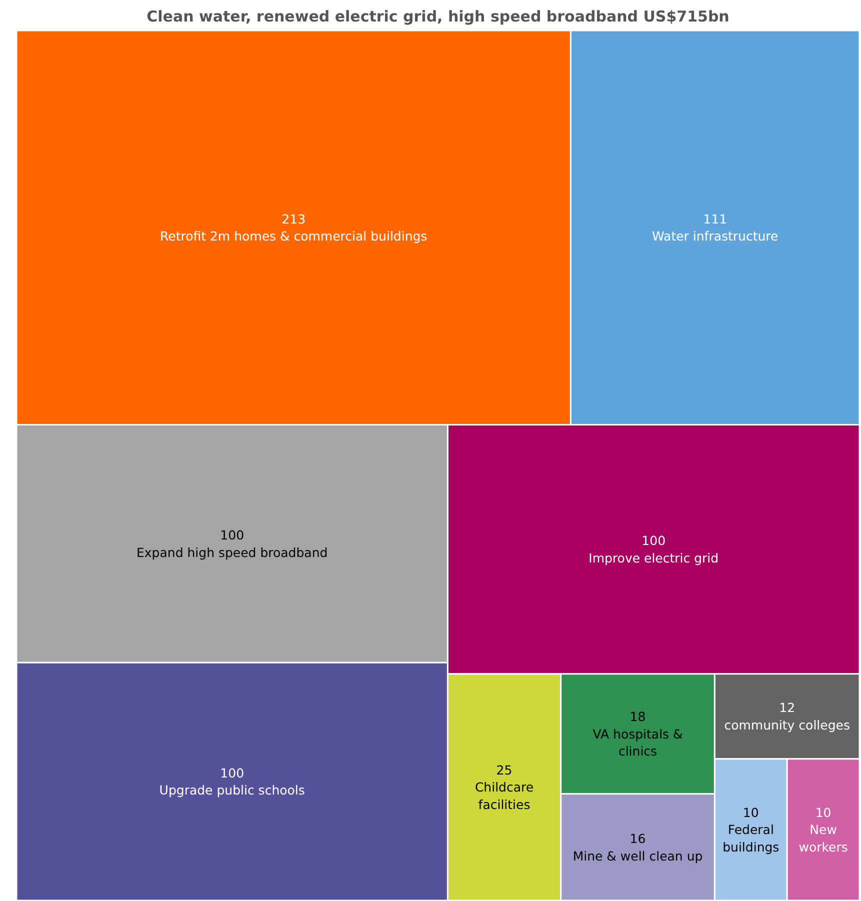  I want to click on category-label: VA hospitals & clinics, so click(638, 742).